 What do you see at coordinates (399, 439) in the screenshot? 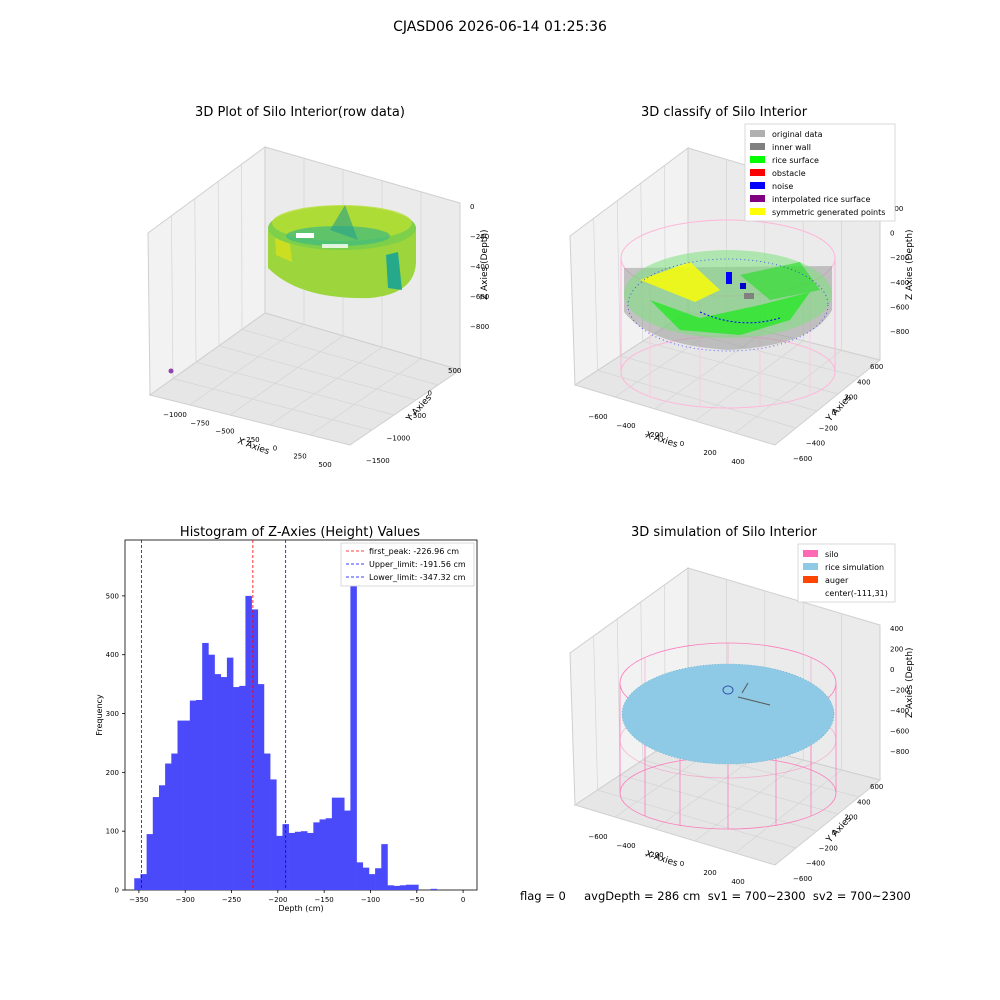
I see `raw-y-tick-label: −1000` at bounding box center [399, 439].